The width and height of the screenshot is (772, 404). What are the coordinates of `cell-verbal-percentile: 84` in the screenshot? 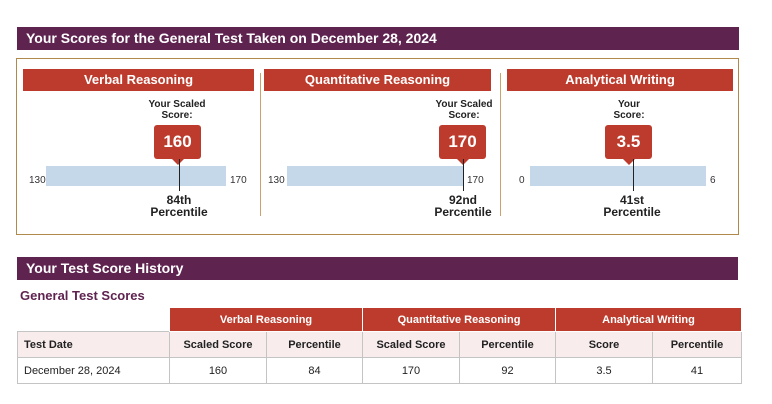 It's located at (314, 370).